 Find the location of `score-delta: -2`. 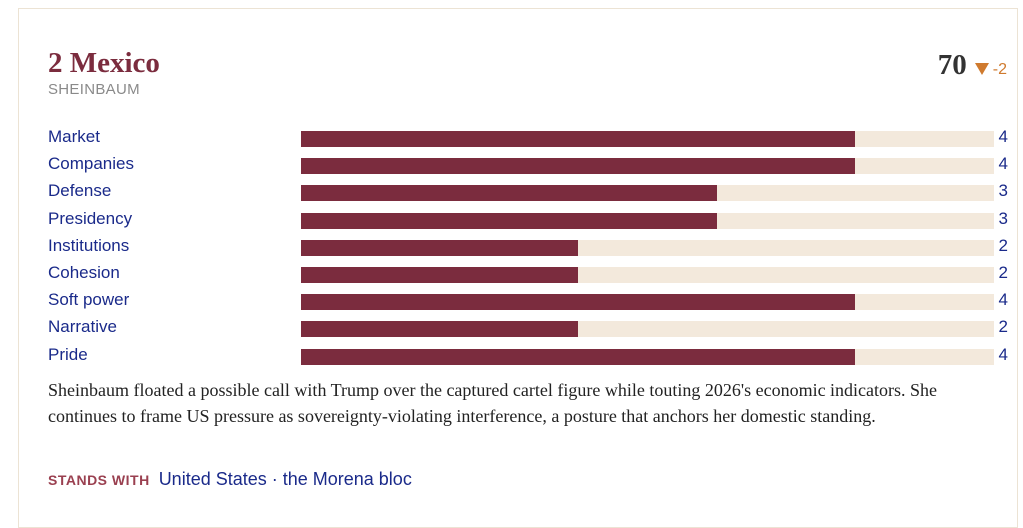

score-delta: -2 is located at coordinates (999, 69).